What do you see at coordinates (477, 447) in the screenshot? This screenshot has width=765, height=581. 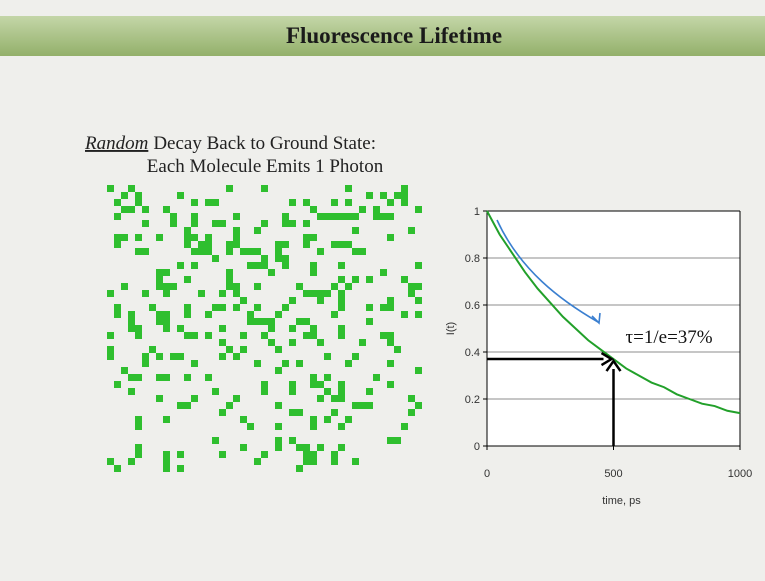 I see `y-tick-label: 0` at bounding box center [477, 447].